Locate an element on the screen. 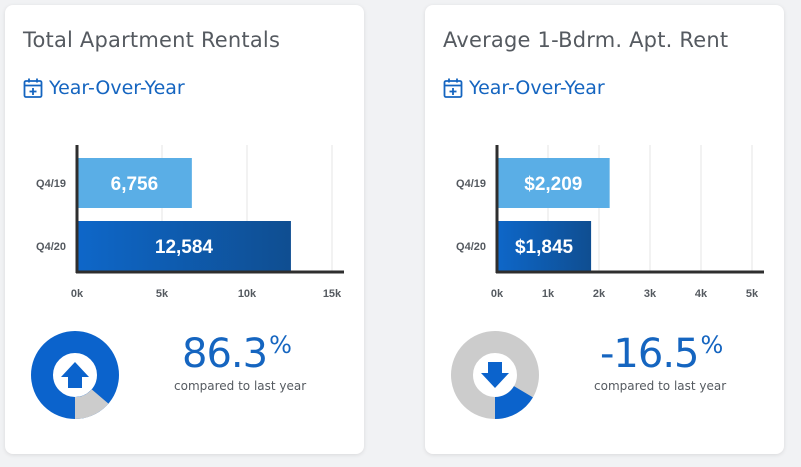 The height and width of the screenshot is (467, 801). bar-value-label: 12,584 is located at coordinates (184, 247).